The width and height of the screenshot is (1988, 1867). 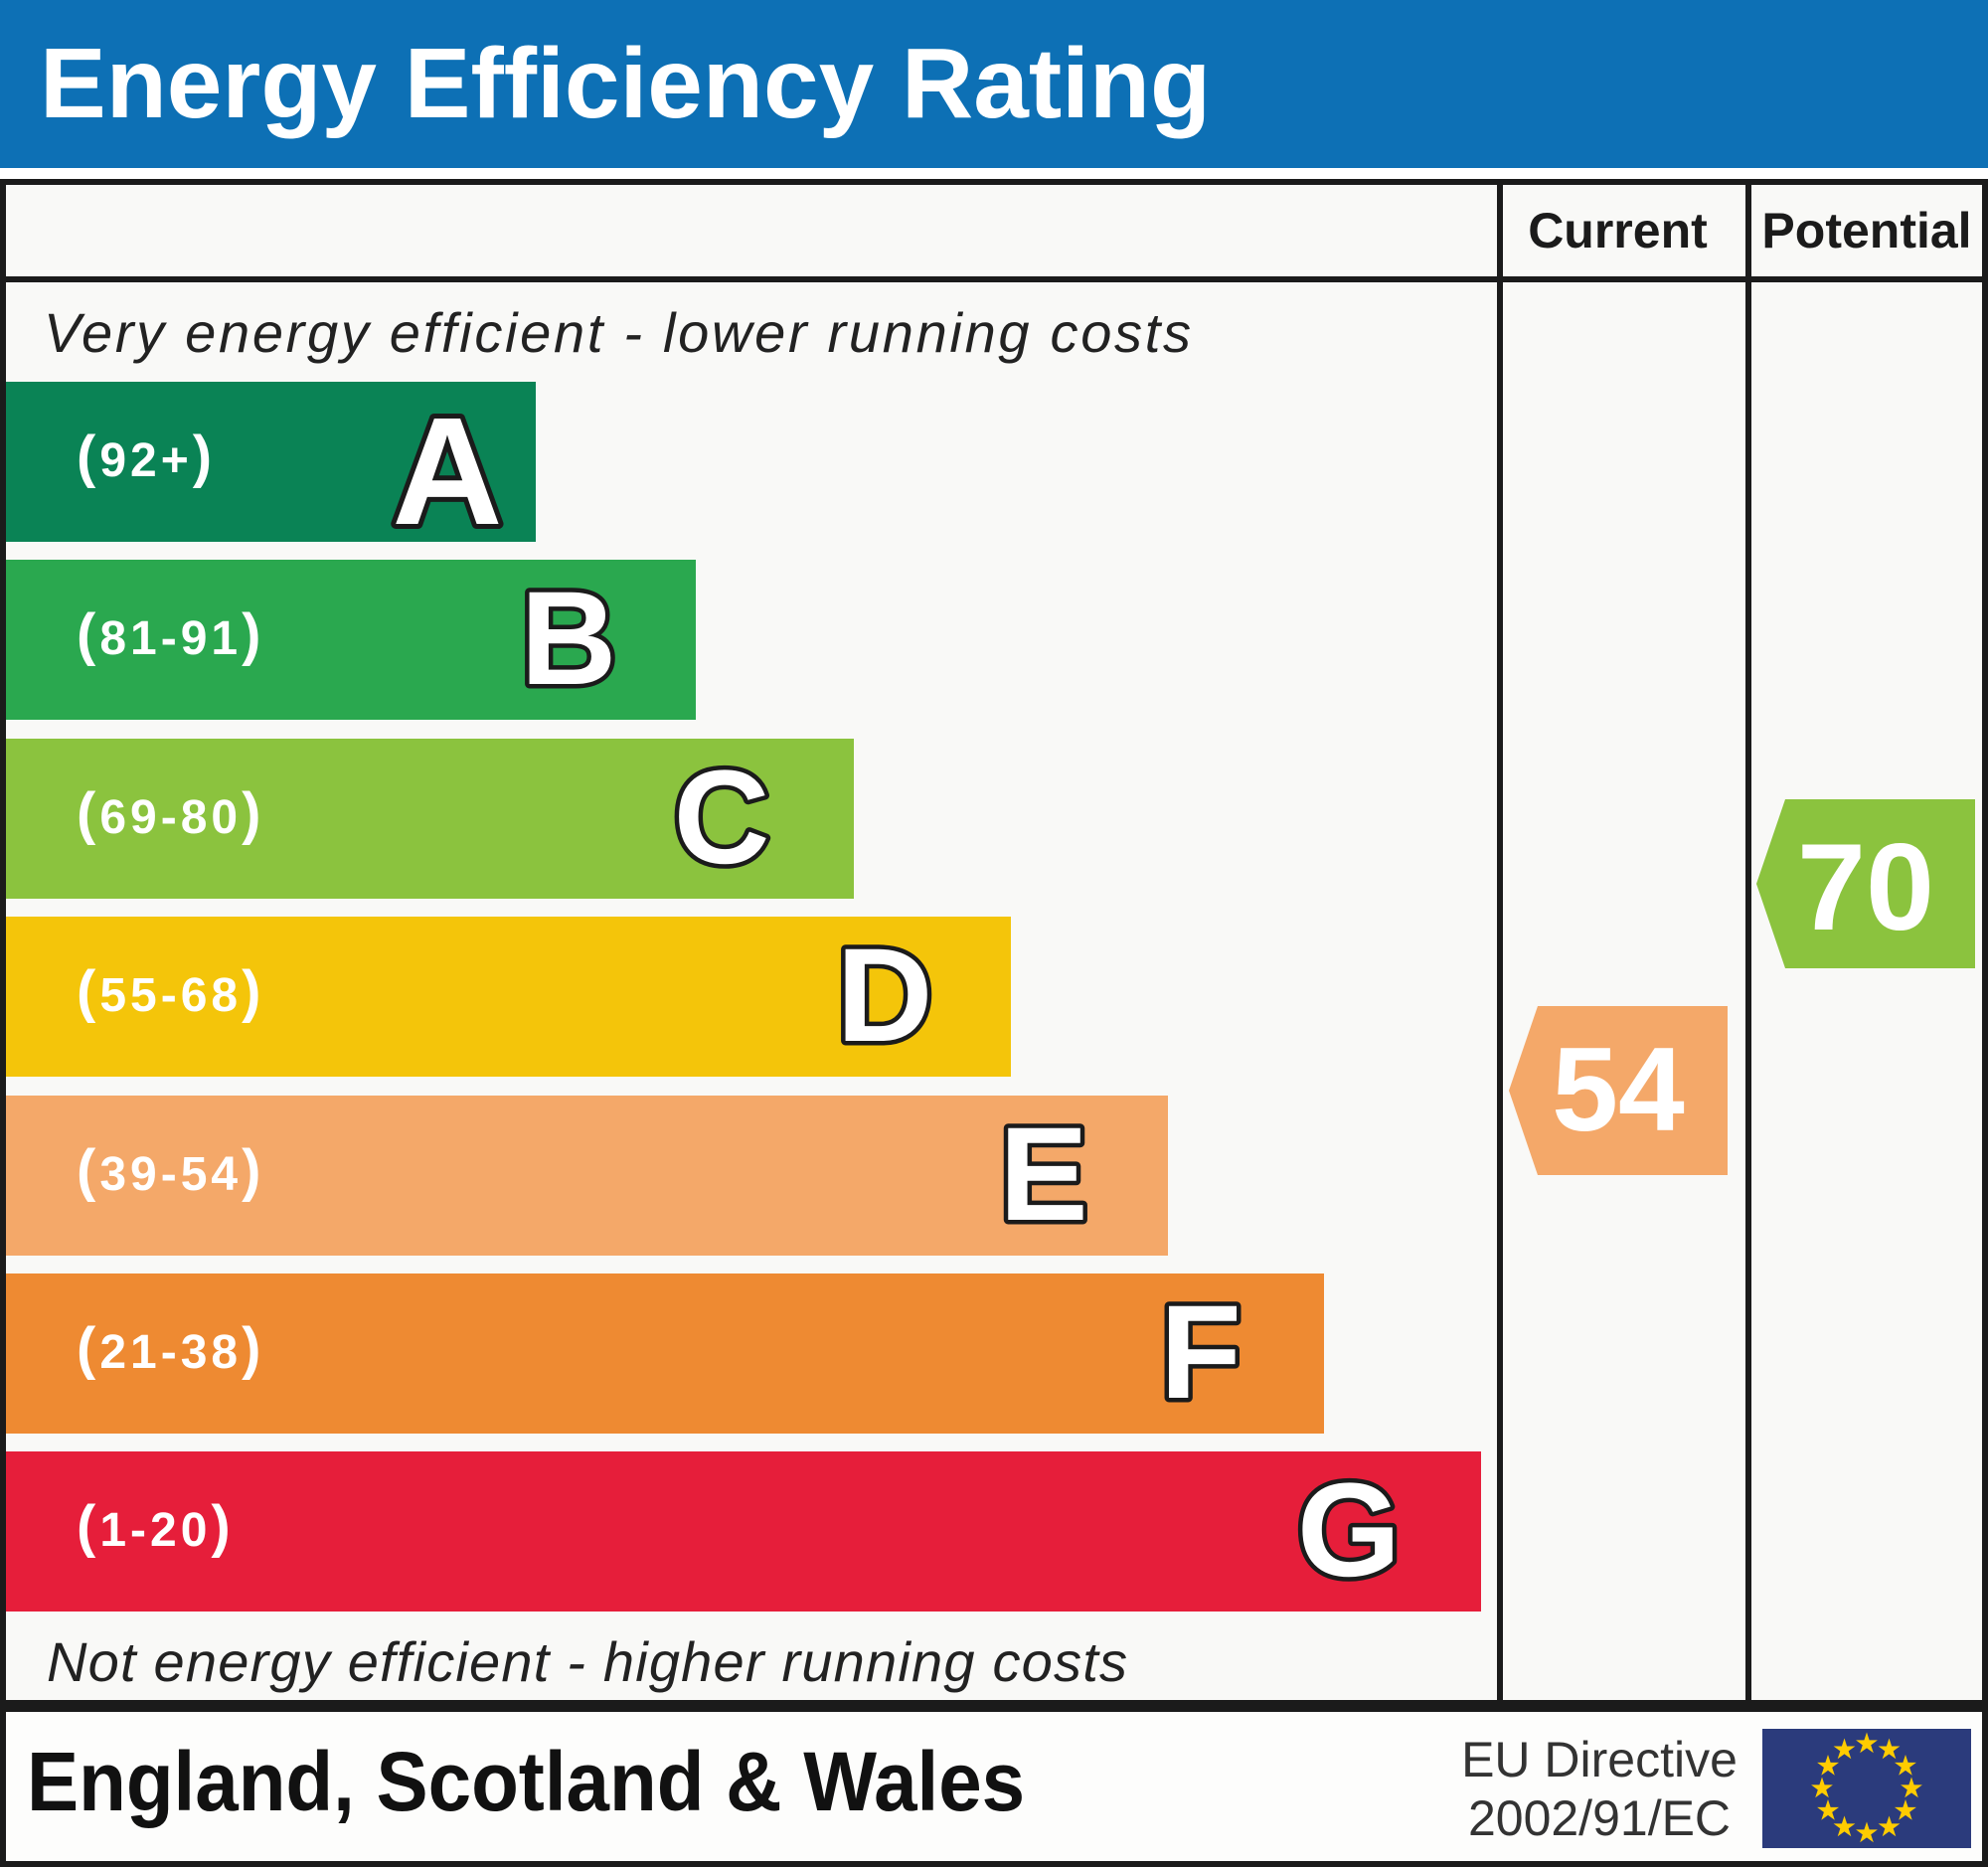 I want to click on svg-text: E, so click(x=1043, y=1175).